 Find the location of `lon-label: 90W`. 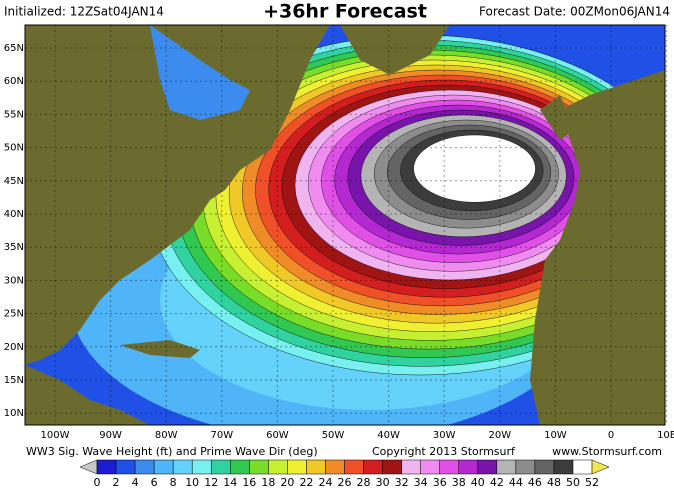

lon-label: 90W is located at coordinates (110, 435).